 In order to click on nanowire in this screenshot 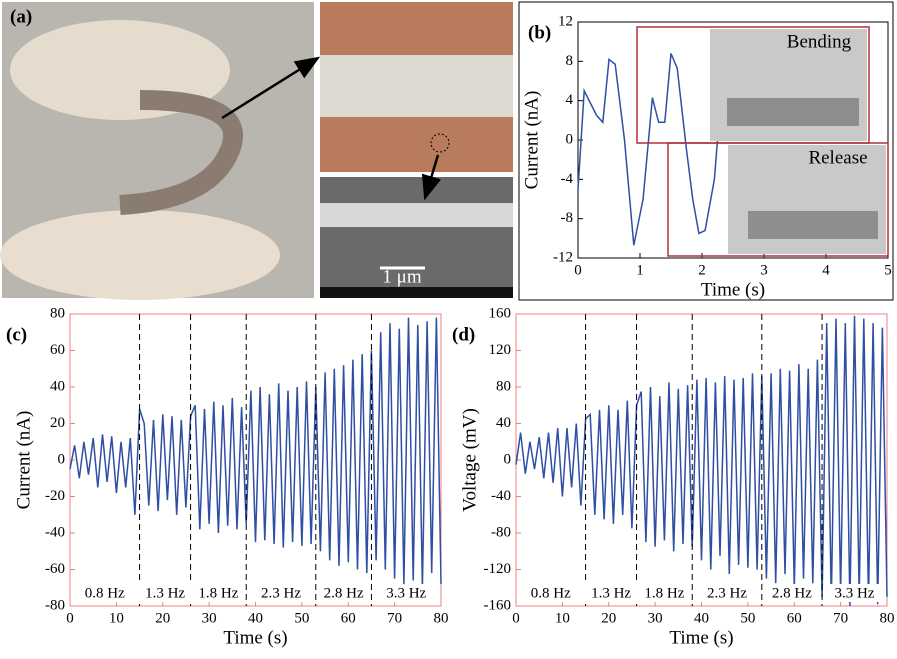, I will do `click(416, 215)`.